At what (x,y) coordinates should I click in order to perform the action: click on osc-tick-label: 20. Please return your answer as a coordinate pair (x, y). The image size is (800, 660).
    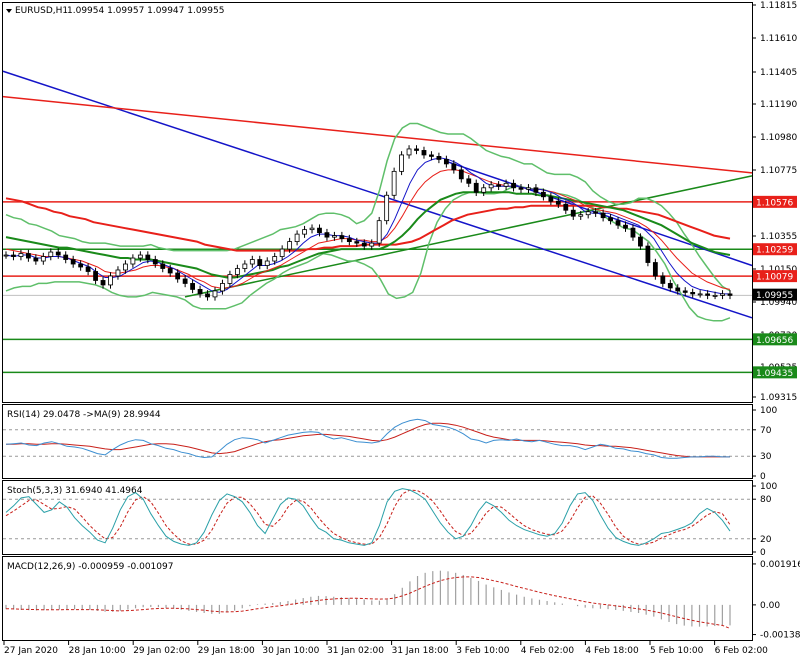
    Looking at the image, I should click on (766, 540).